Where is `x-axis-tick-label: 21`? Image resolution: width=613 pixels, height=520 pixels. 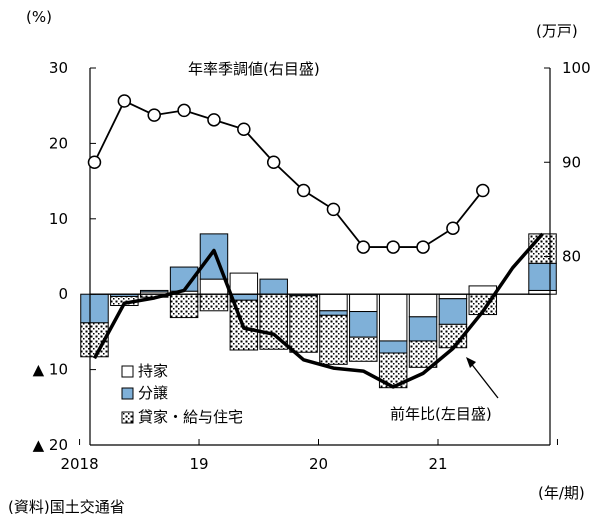 x-axis-tick-label: 21 is located at coordinates (437, 464).